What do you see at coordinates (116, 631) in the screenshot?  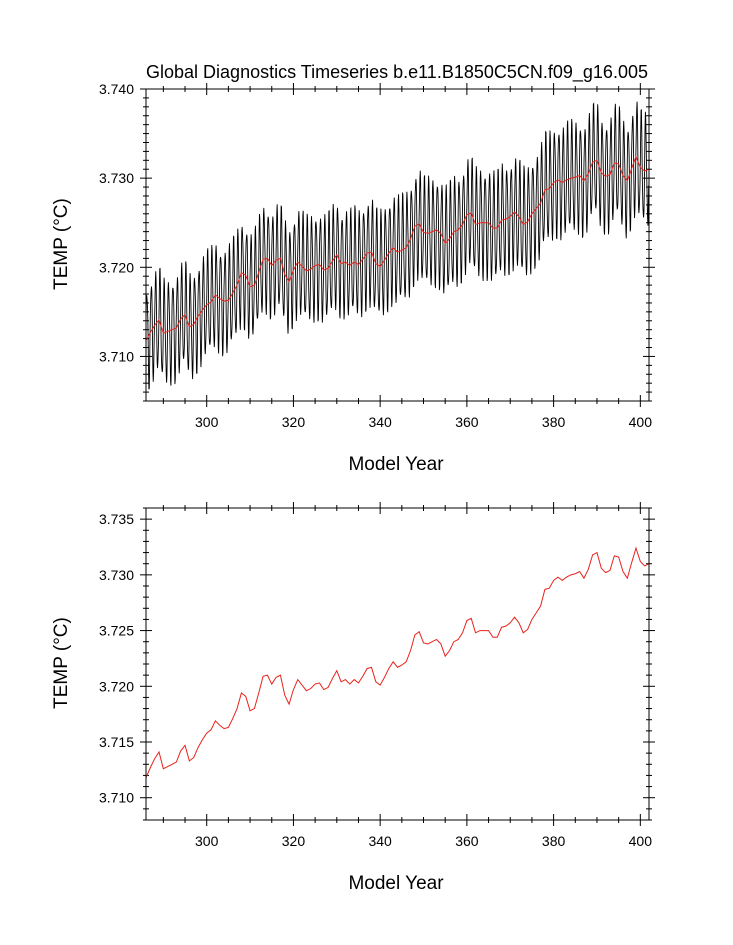 I see `y-tick-label: 3.725` at bounding box center [116, 631].